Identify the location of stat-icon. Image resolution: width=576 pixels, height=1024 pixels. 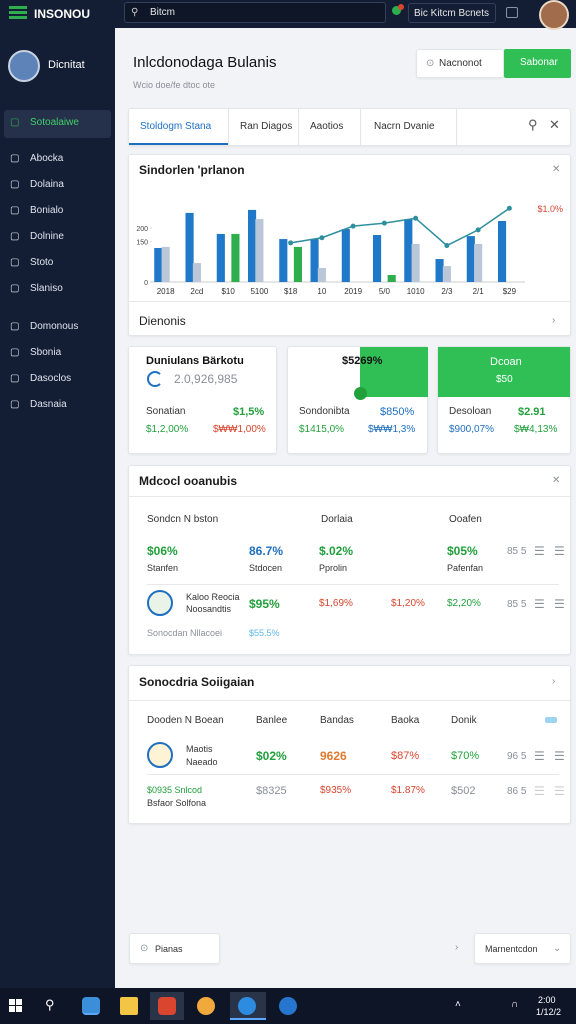
(155, 379).